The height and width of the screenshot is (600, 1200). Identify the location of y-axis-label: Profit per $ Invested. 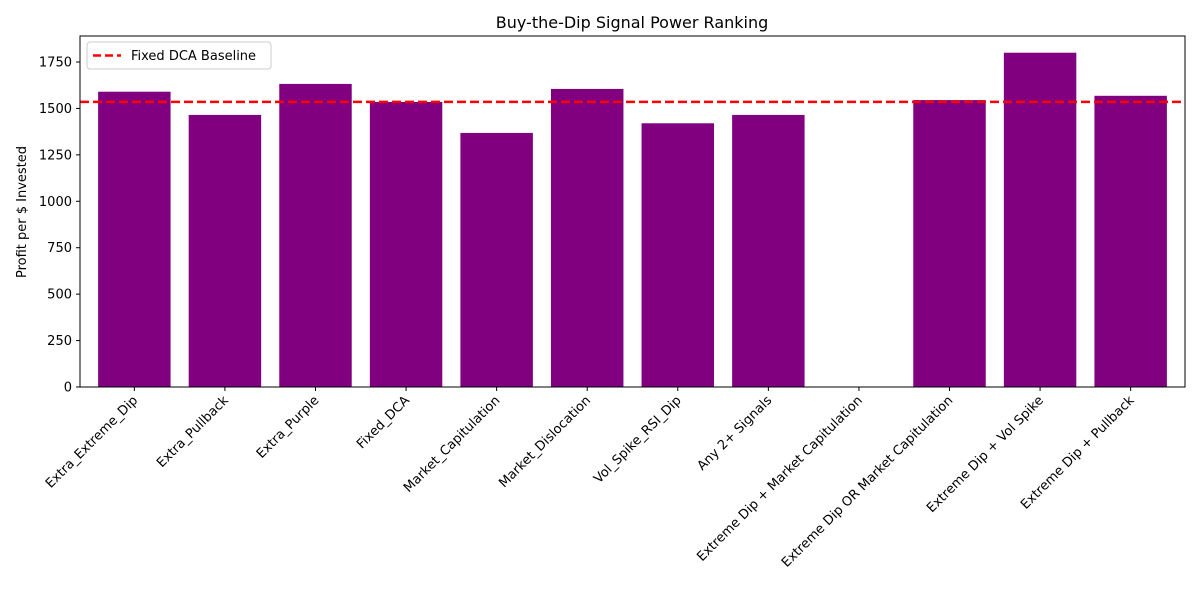
(22, 212).